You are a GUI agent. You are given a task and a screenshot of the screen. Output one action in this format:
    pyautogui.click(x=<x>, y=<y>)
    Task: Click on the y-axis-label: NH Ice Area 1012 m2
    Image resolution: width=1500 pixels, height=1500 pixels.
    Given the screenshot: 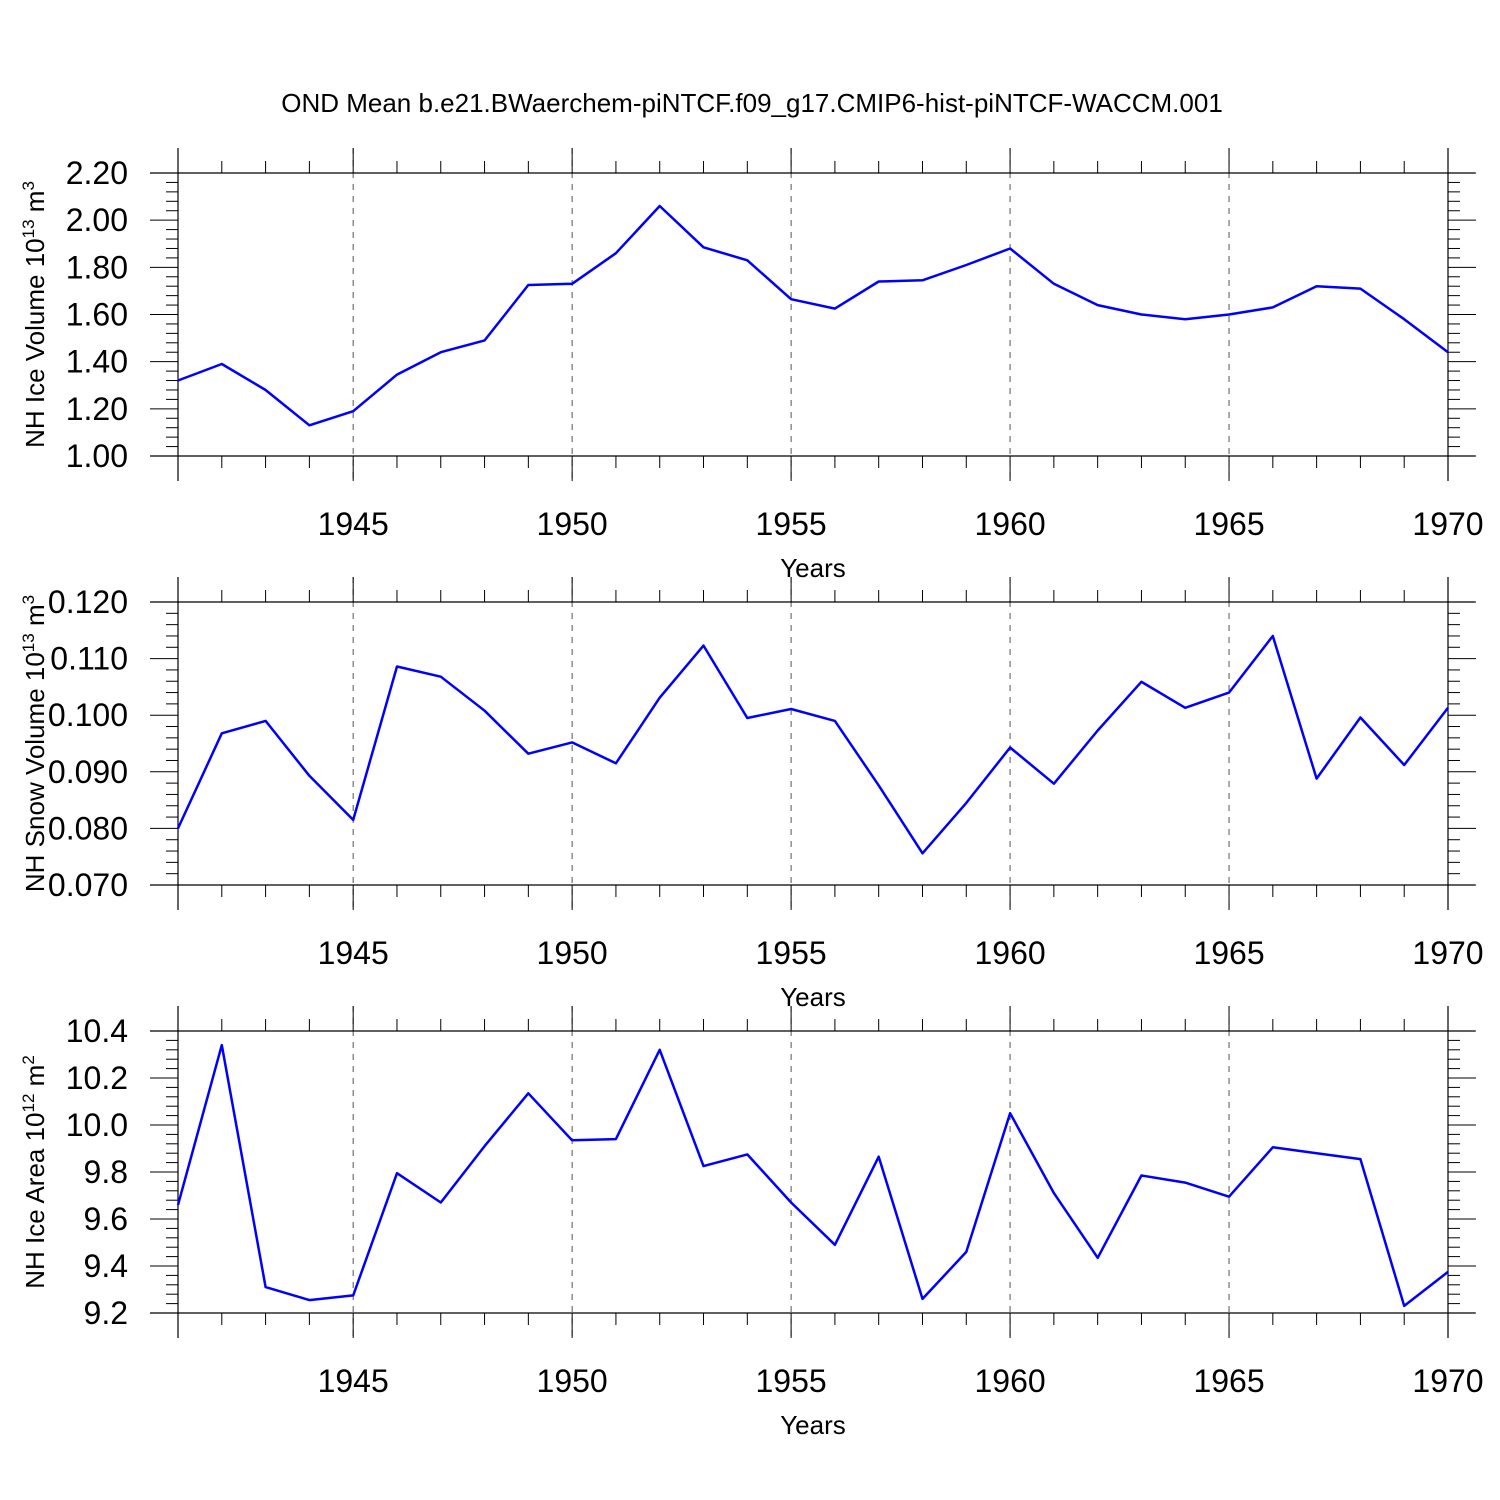 What is the action you would take?
    pyautogui.click(x=34, y=1172)
    